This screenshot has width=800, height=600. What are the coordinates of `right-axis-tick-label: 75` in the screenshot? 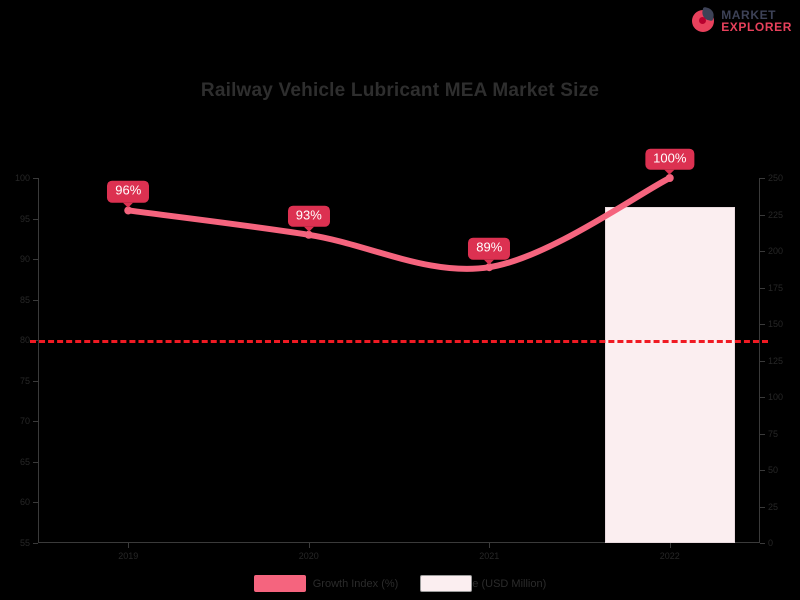 It's located at (773, 433).